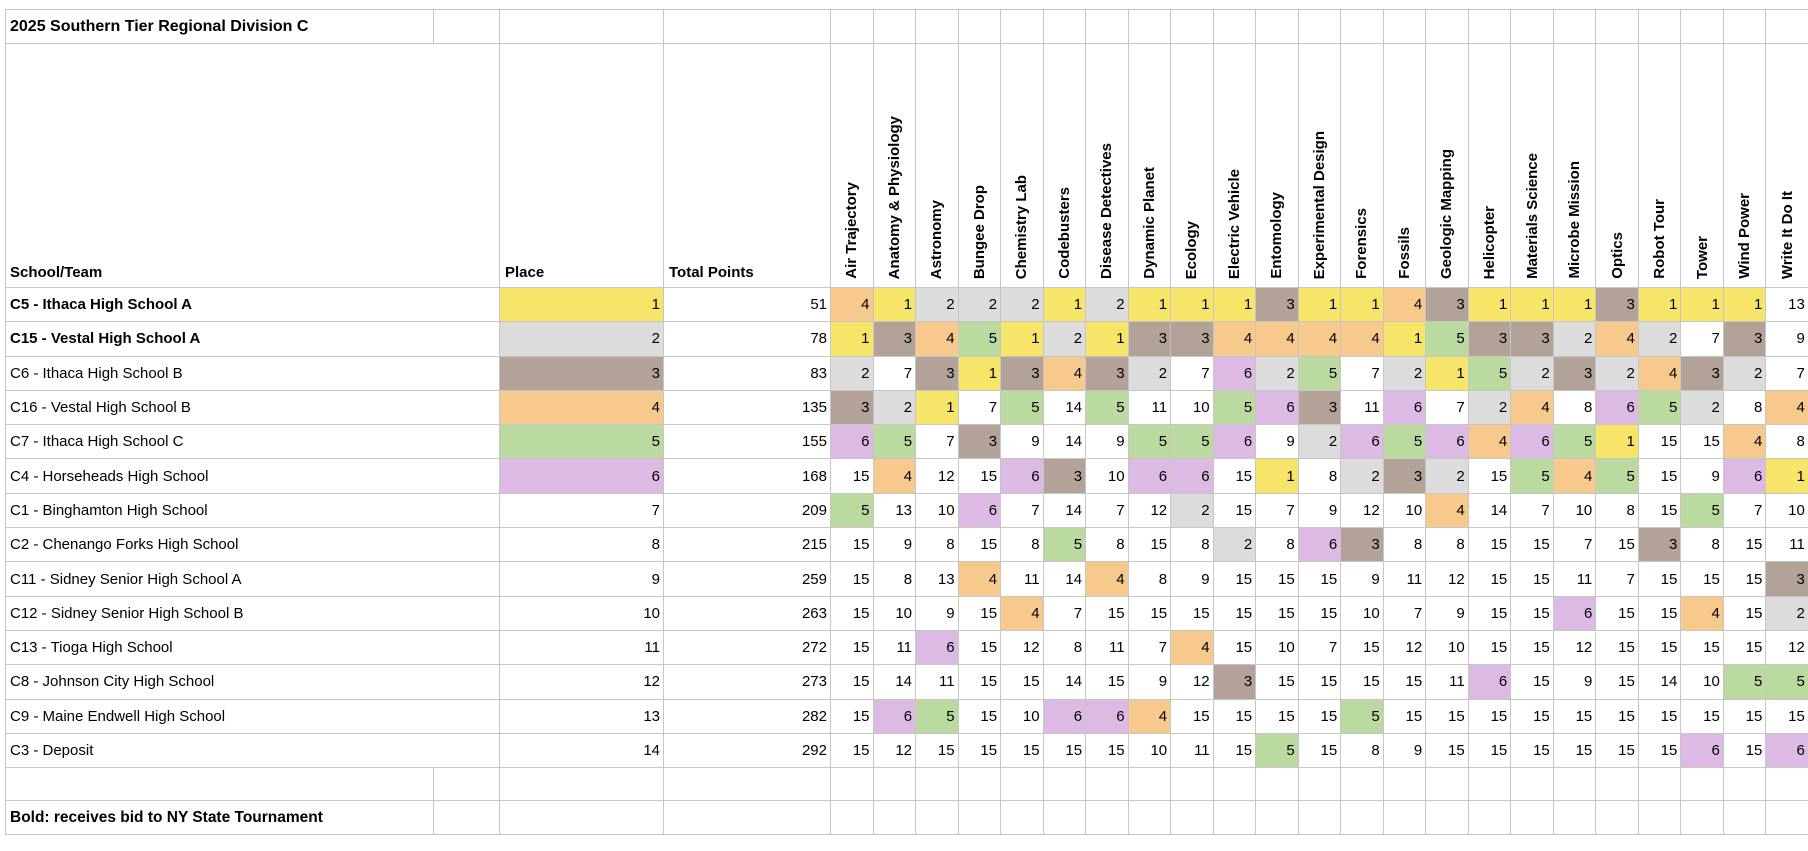  What do you see at coordinates (581, 476) in the screenshot?
I see `place-cell: 6` at bounding box center [581, 476].